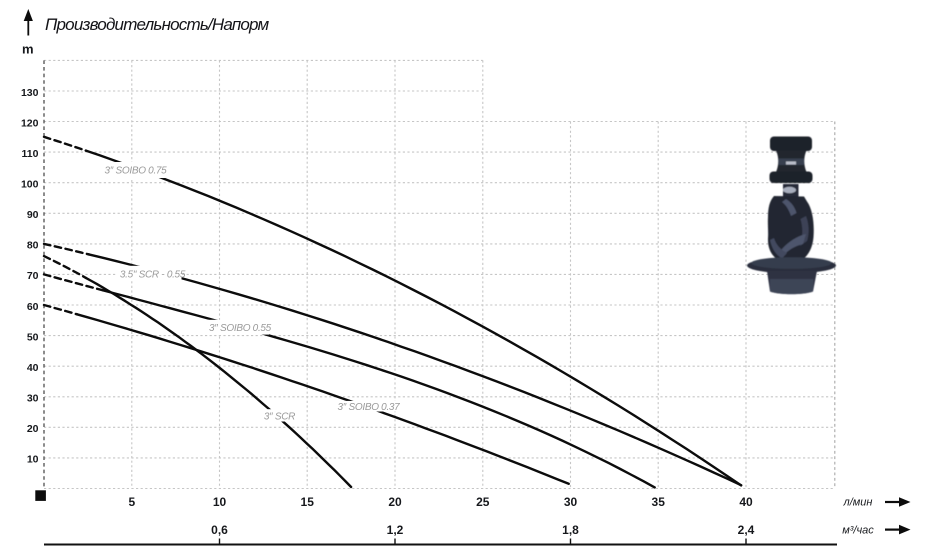 The height and width of the screenshot is (551, 929). What do you see at coordinates (136, 171) in the screenshot?
I see `svg-text: 3″ SOIBO 0.75` at bounding box center [136, 171].